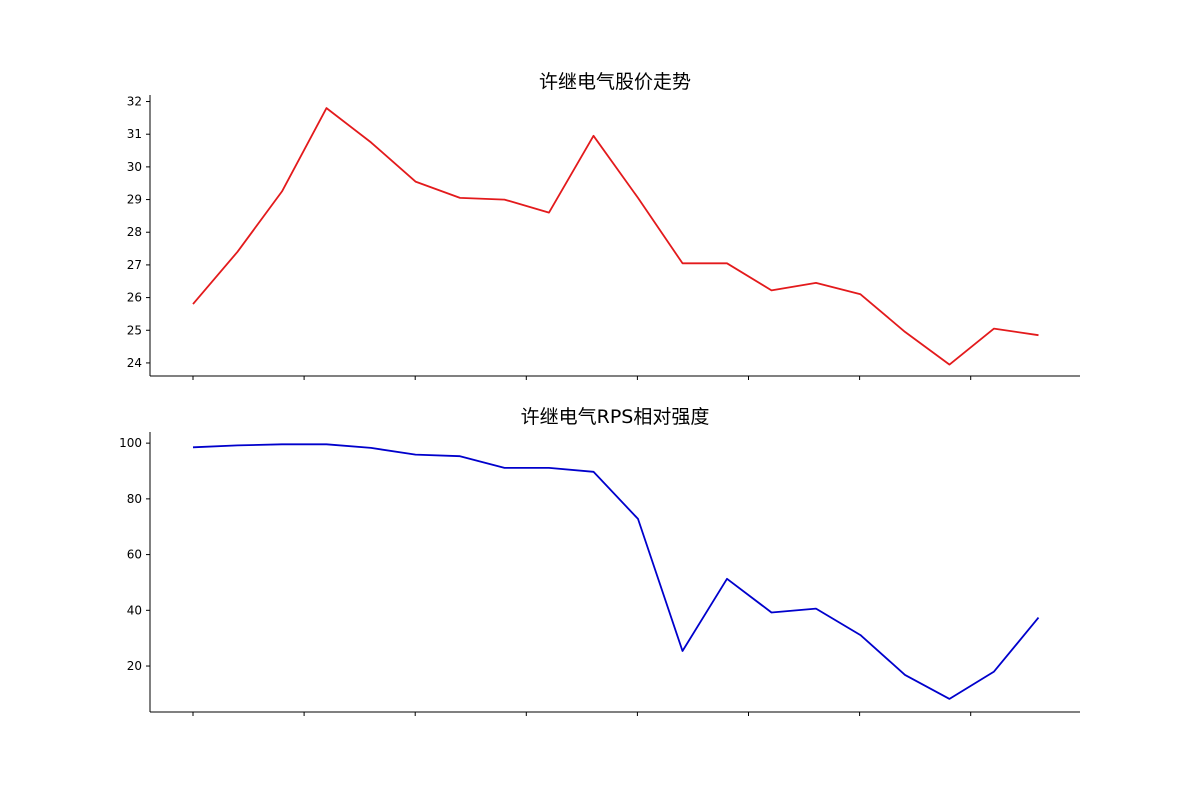 The height and width of the screenshot is (800, 1200). I want to click on y-tick-label: 26, so click(134, 298).